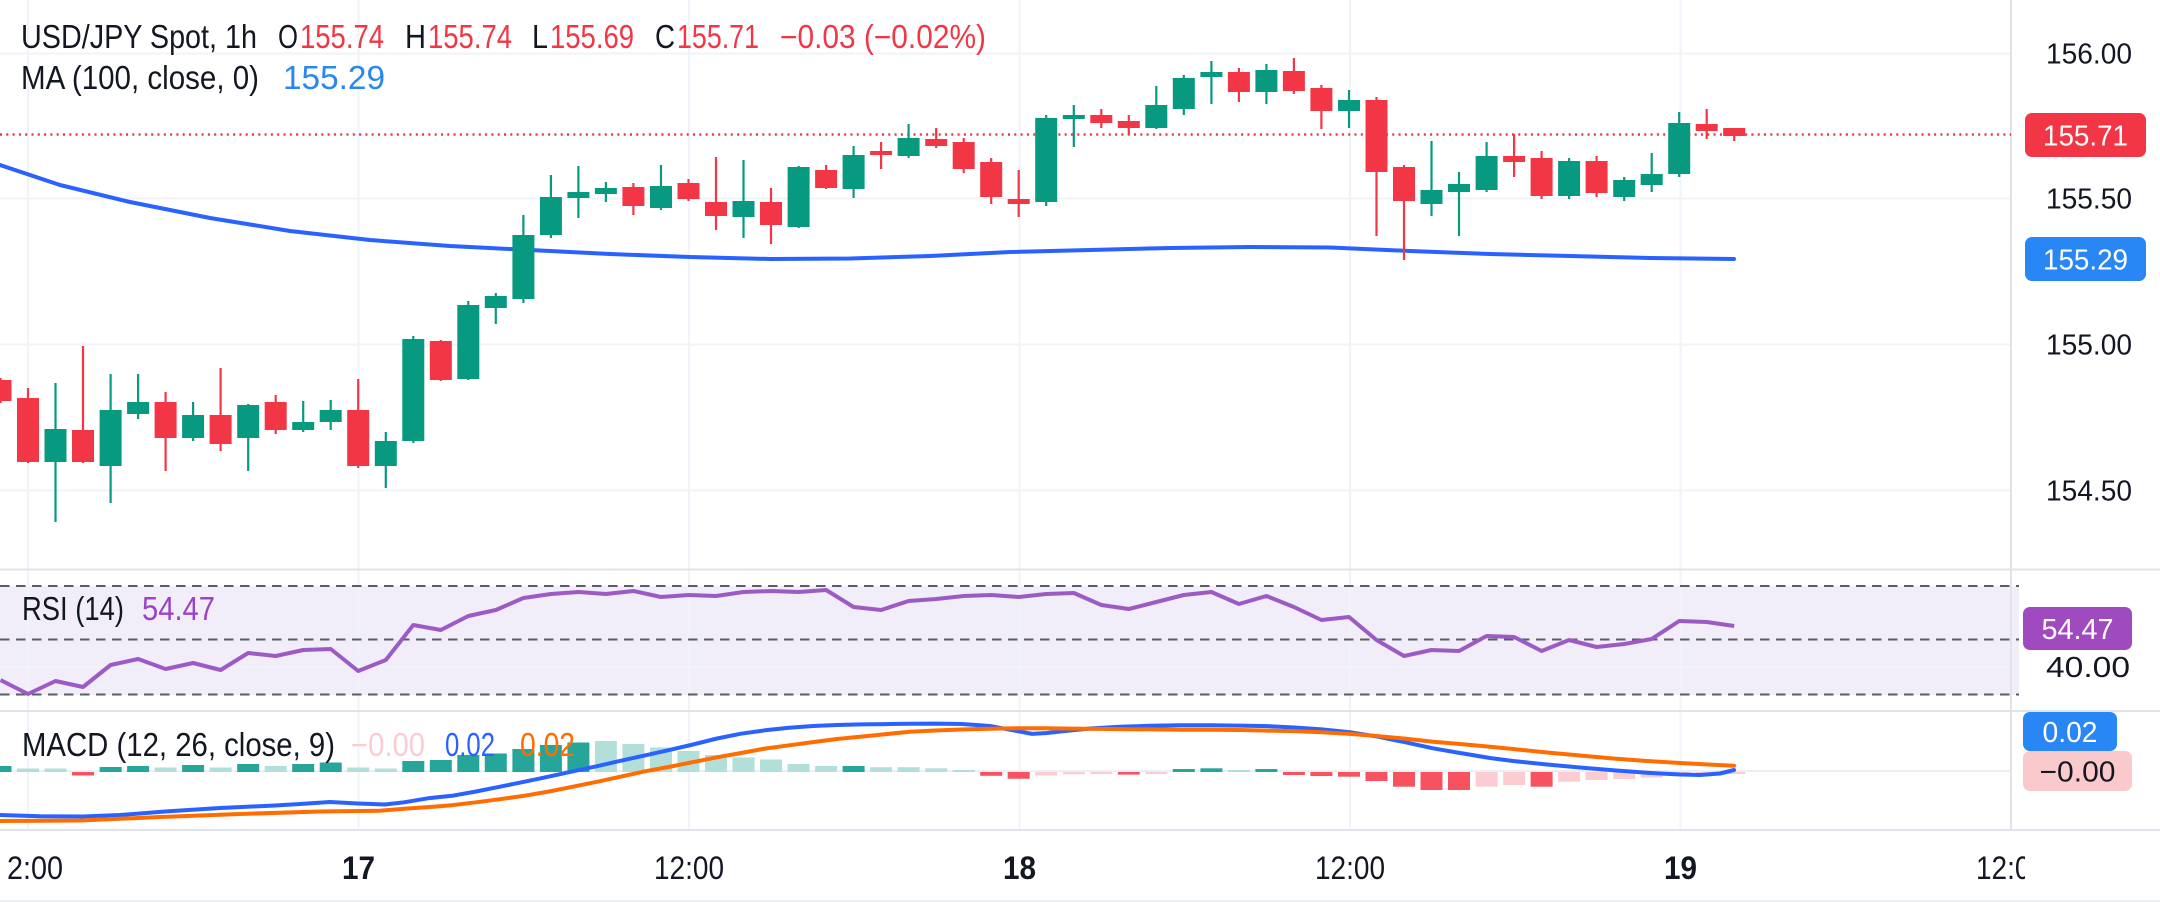 This screenshot has height=902, width=2160. I want to click on svg-text: 154.50, so click(2089, 492).